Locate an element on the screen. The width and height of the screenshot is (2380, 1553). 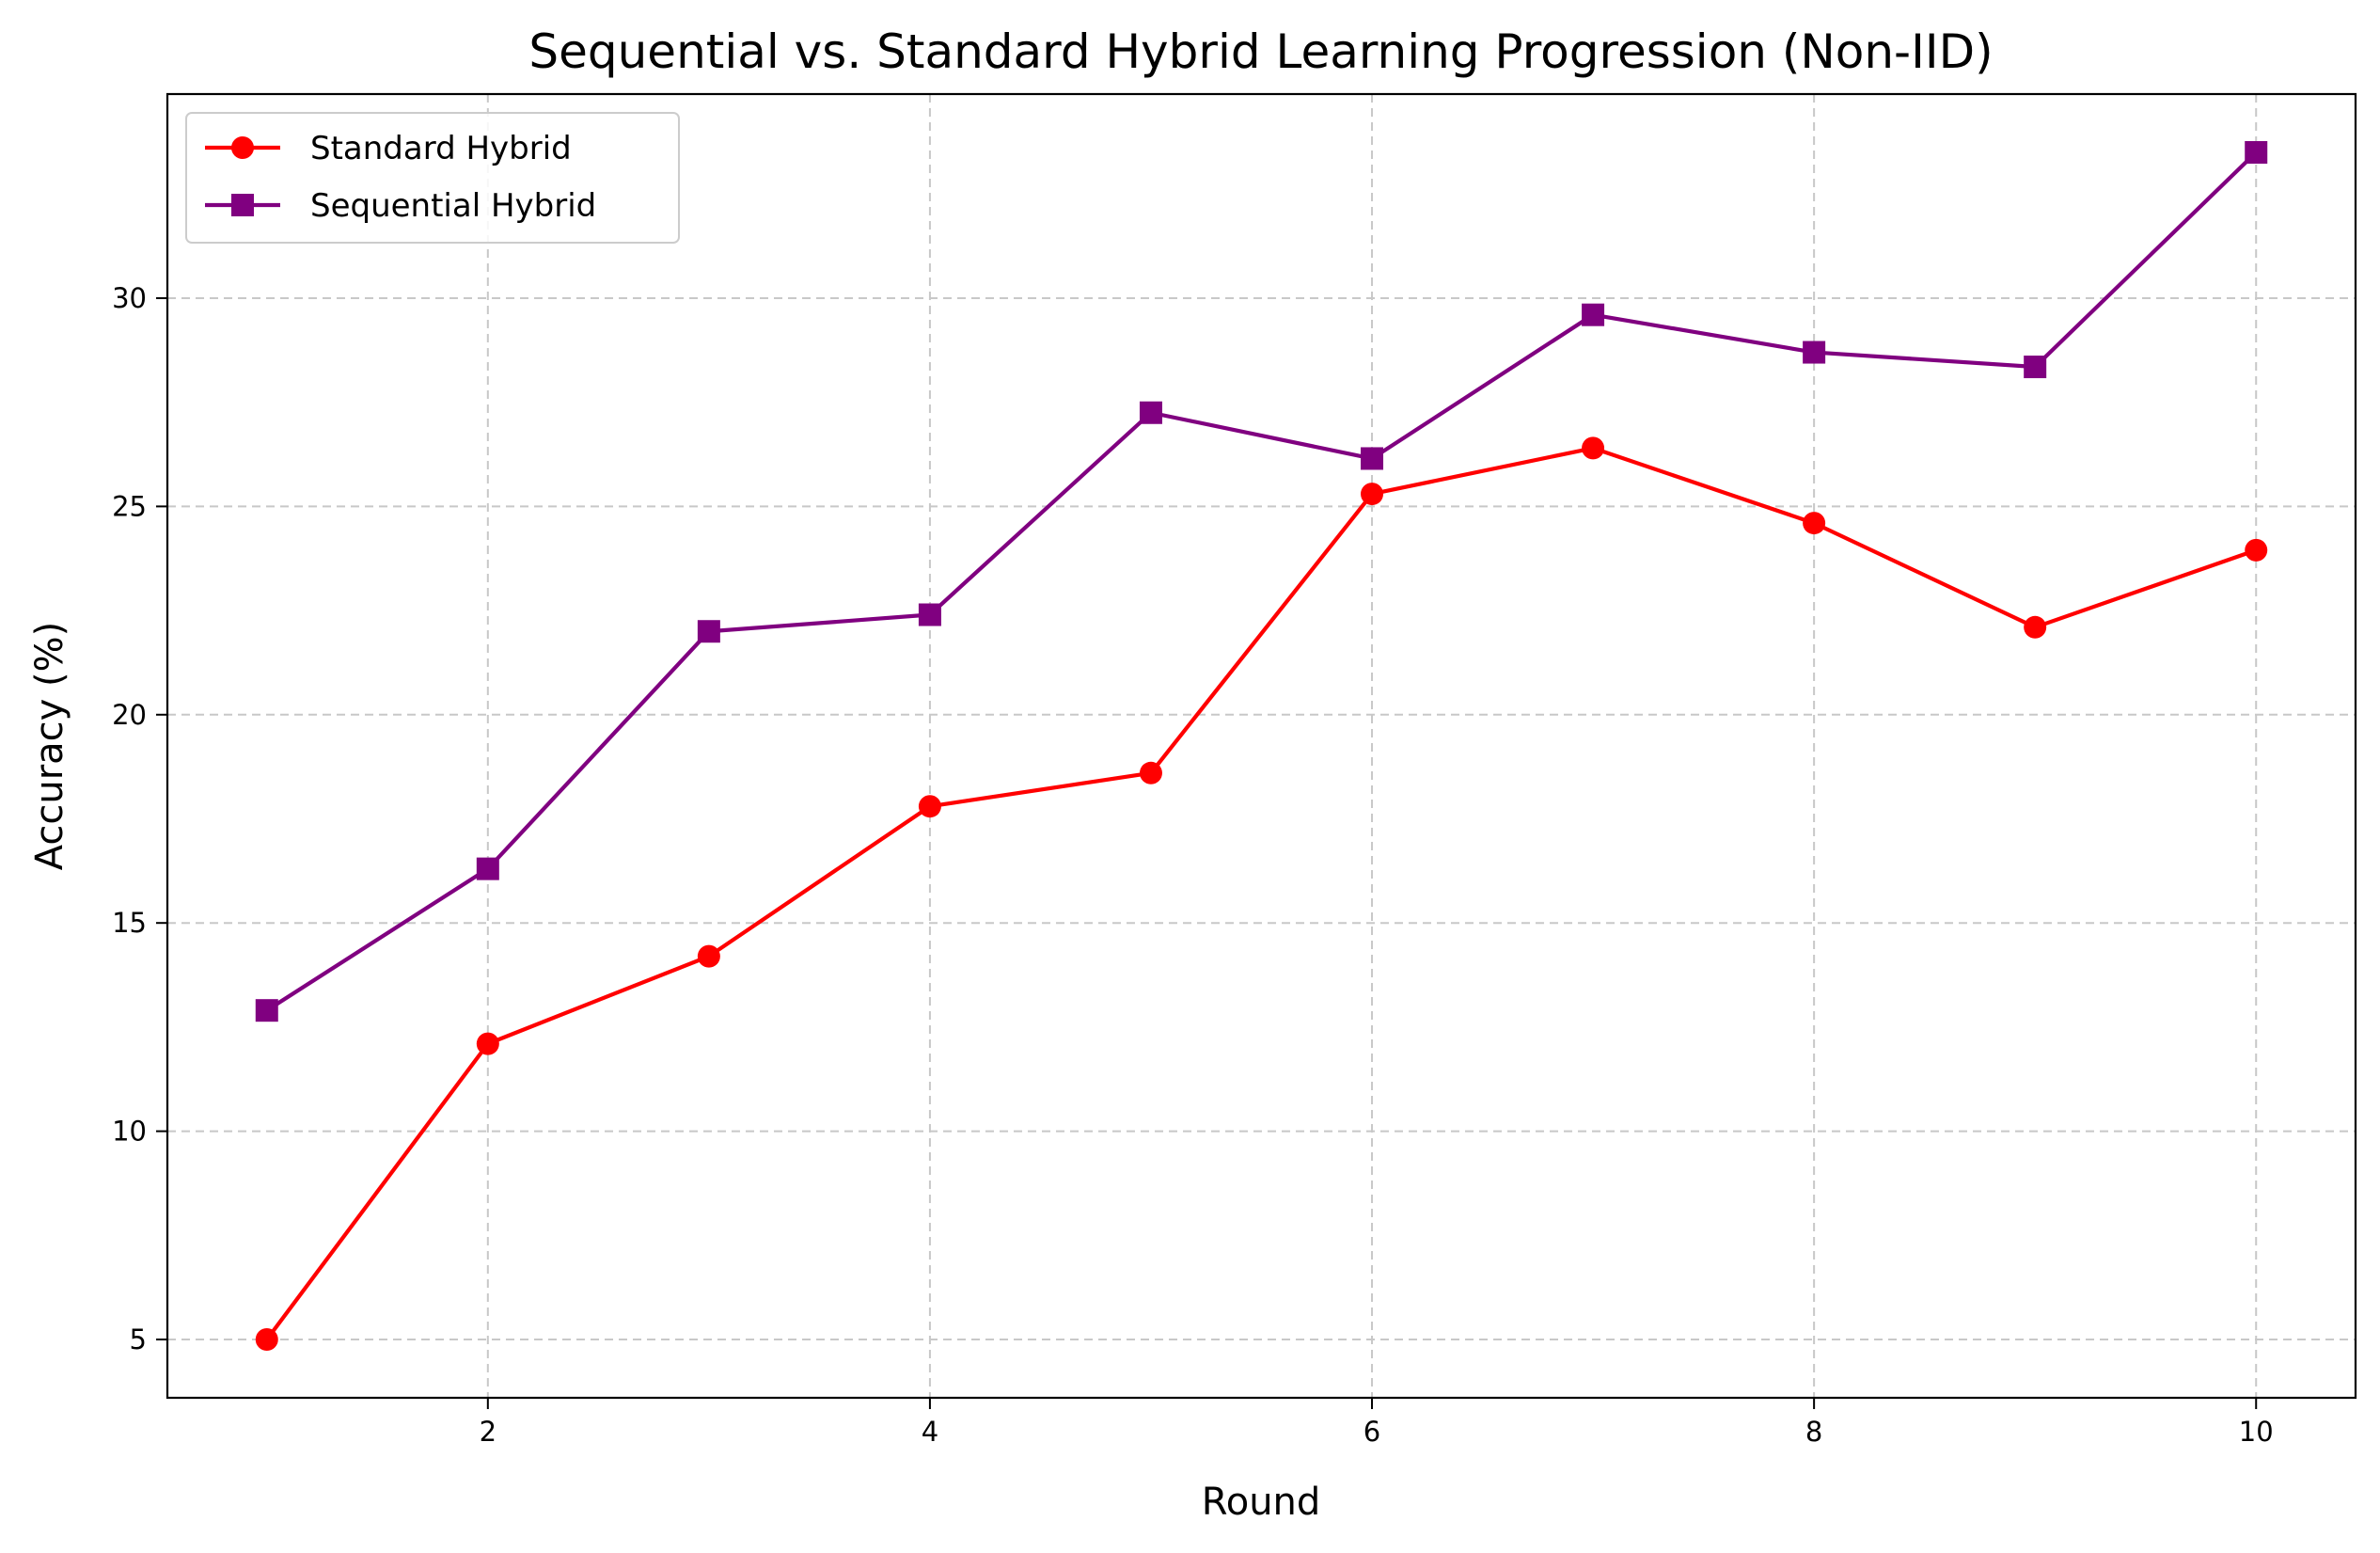
legend-box is located at coordinates (432, 178).